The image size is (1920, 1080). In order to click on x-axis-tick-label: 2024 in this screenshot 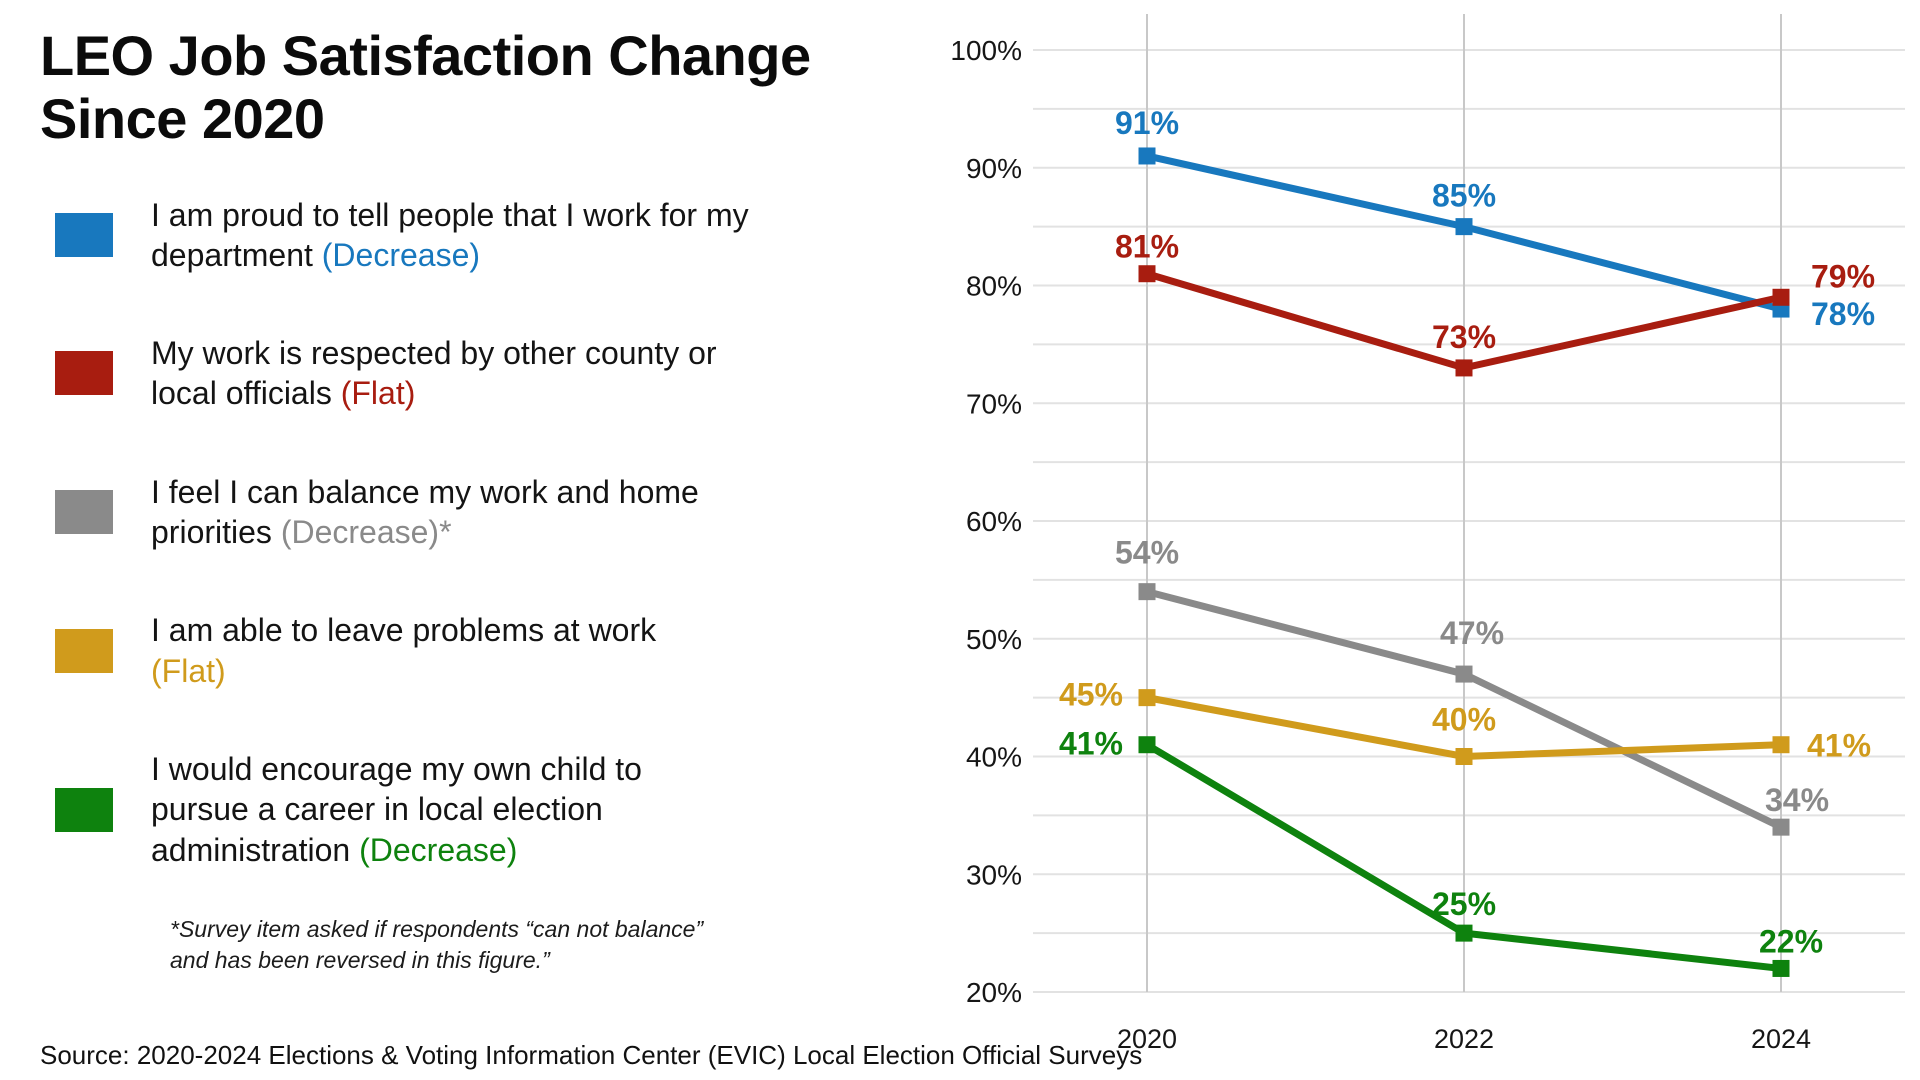, I will do `click(1781, 1039)`.